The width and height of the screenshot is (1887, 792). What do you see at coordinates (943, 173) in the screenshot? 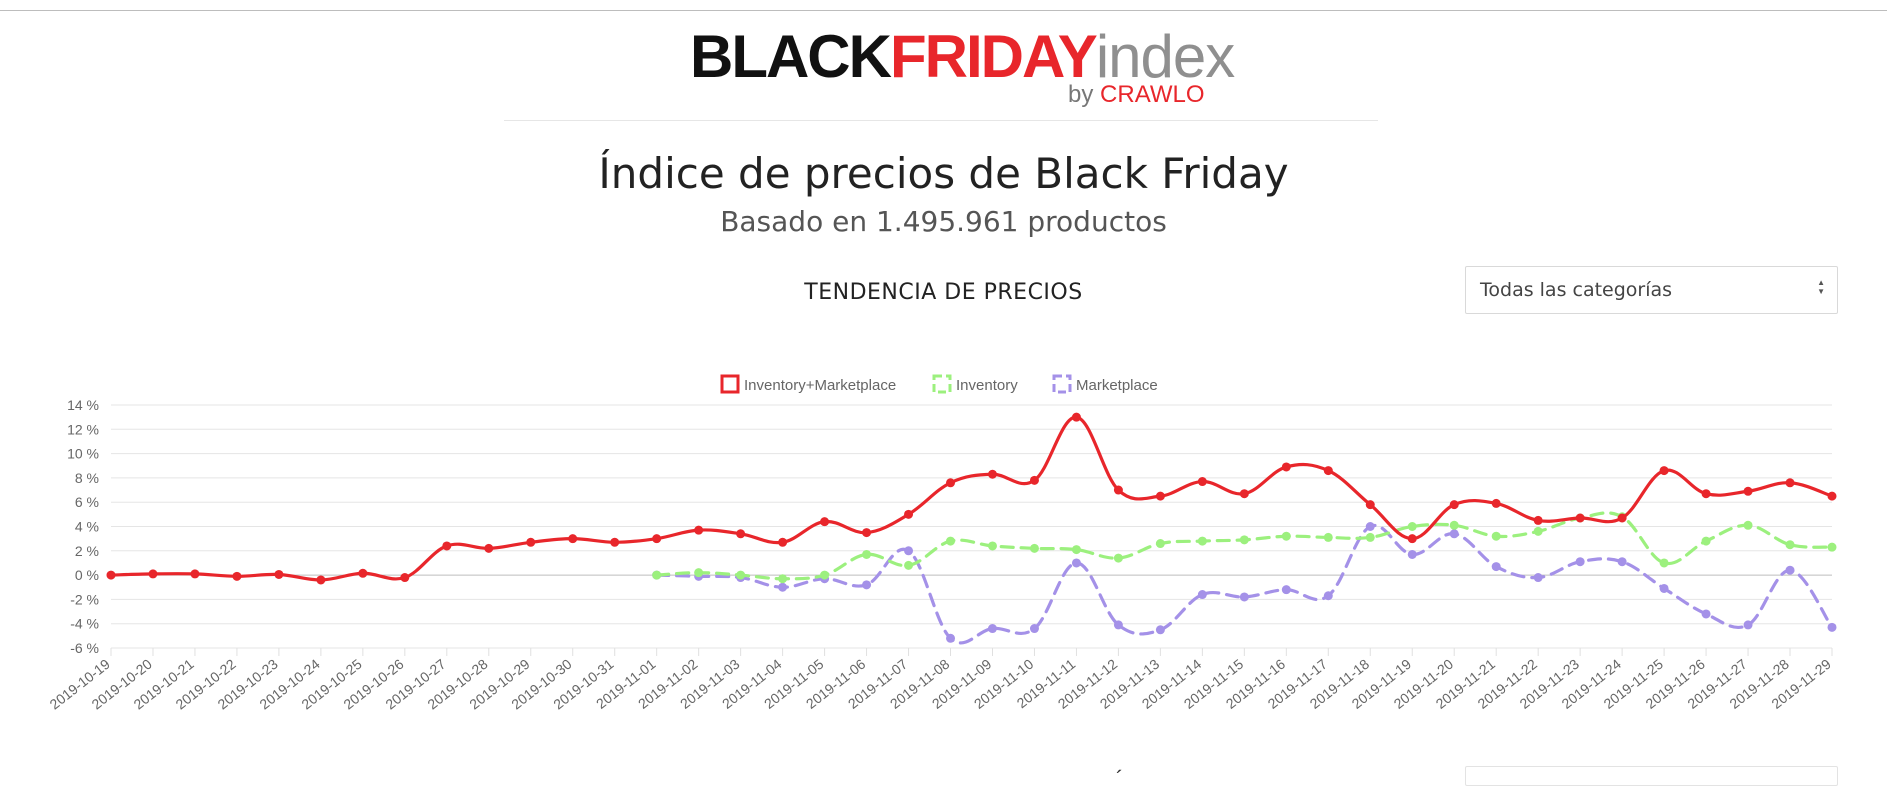
I see `page-title: Índice de precios de Black Friday` at bounding box center [943, 173].